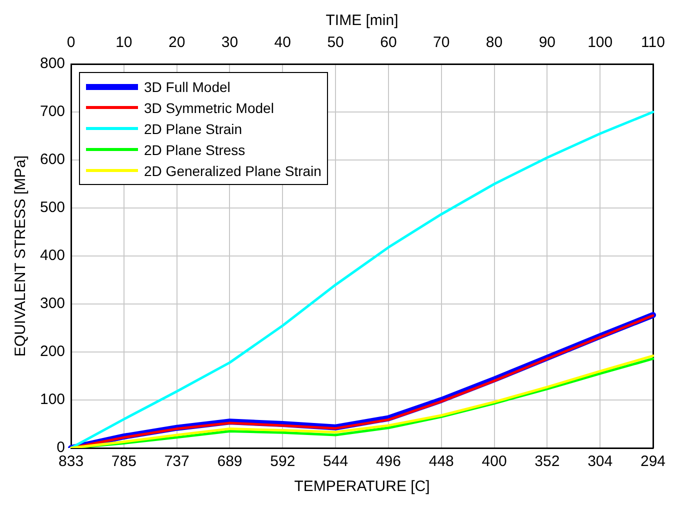  What do you see at coordinates (282, 43) in the screenshot?
I see `x2-tick-label: 40` at bounding box center [282, 43].